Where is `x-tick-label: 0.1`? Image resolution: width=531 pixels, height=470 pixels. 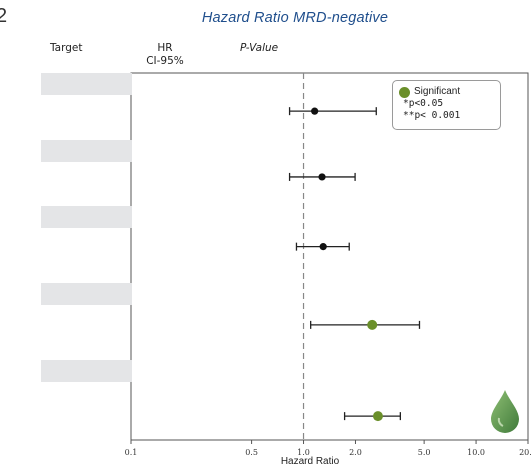
x-tick-label: 0.1 is located at coordinates (131, 452).